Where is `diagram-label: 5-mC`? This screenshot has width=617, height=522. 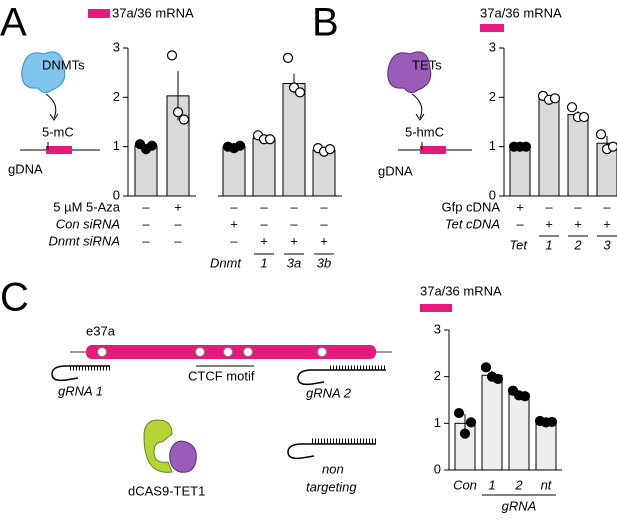 diagram-label: 5-mC is located at coordinates (58, 131).